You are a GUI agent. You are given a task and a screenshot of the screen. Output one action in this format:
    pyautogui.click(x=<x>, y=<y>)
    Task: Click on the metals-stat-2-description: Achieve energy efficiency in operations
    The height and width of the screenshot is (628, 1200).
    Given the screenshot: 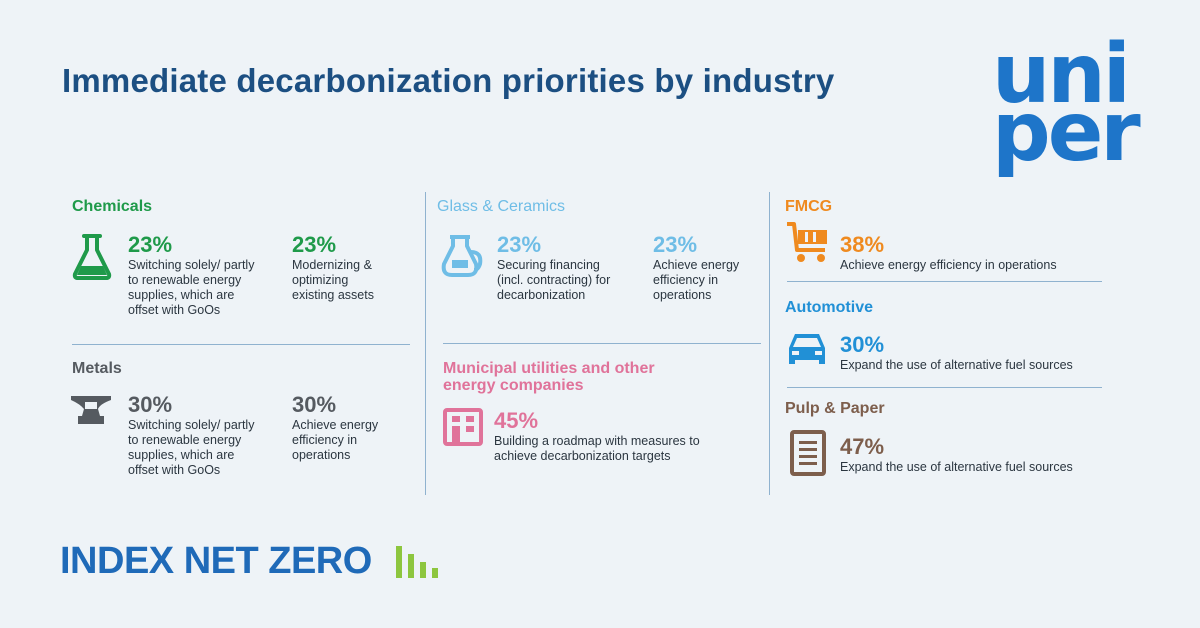 What is the action you would take?
    pyautogui.click(x=335, y=440)
    